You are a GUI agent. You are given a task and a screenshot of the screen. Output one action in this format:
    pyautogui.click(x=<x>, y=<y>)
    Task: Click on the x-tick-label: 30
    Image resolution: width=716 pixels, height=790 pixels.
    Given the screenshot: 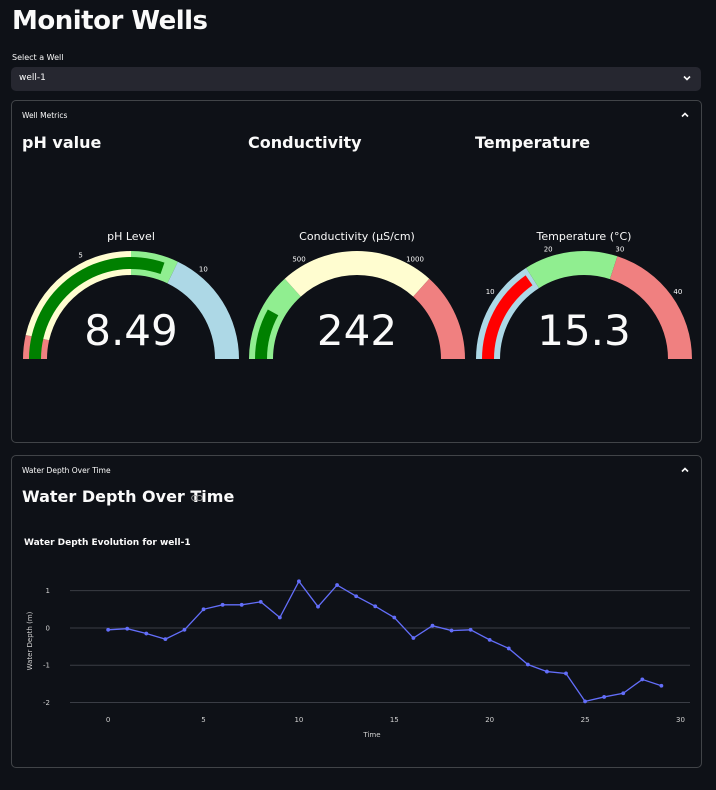 What is the action you would take?
    pyautogui.click(x=680, y=720)
    